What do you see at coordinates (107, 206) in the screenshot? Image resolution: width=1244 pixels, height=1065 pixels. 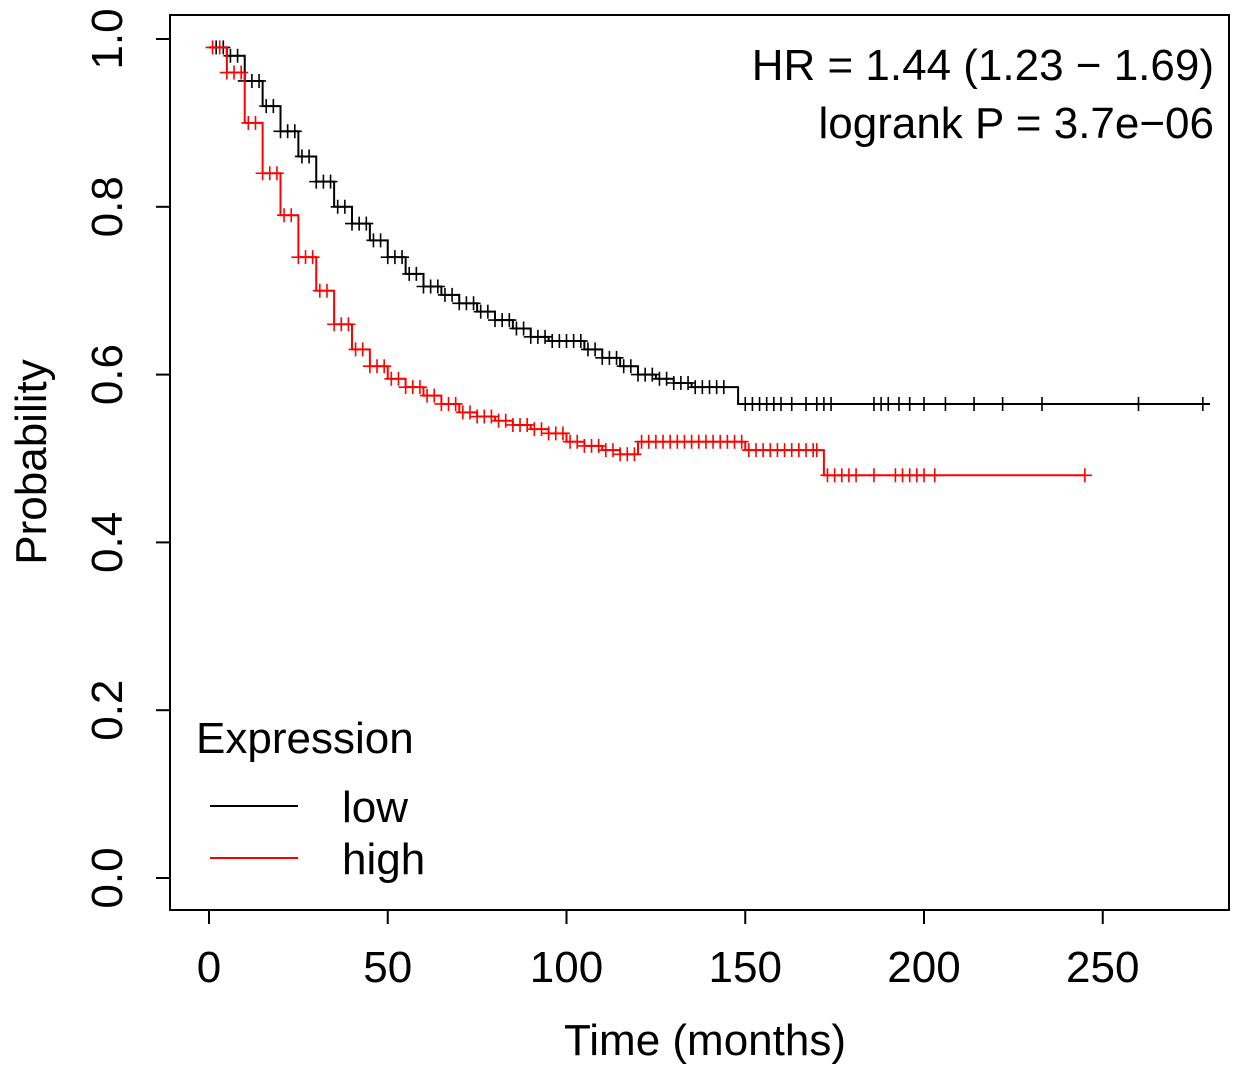 I see `y-tick-label: 0.8` at bounding box center [107, 206].